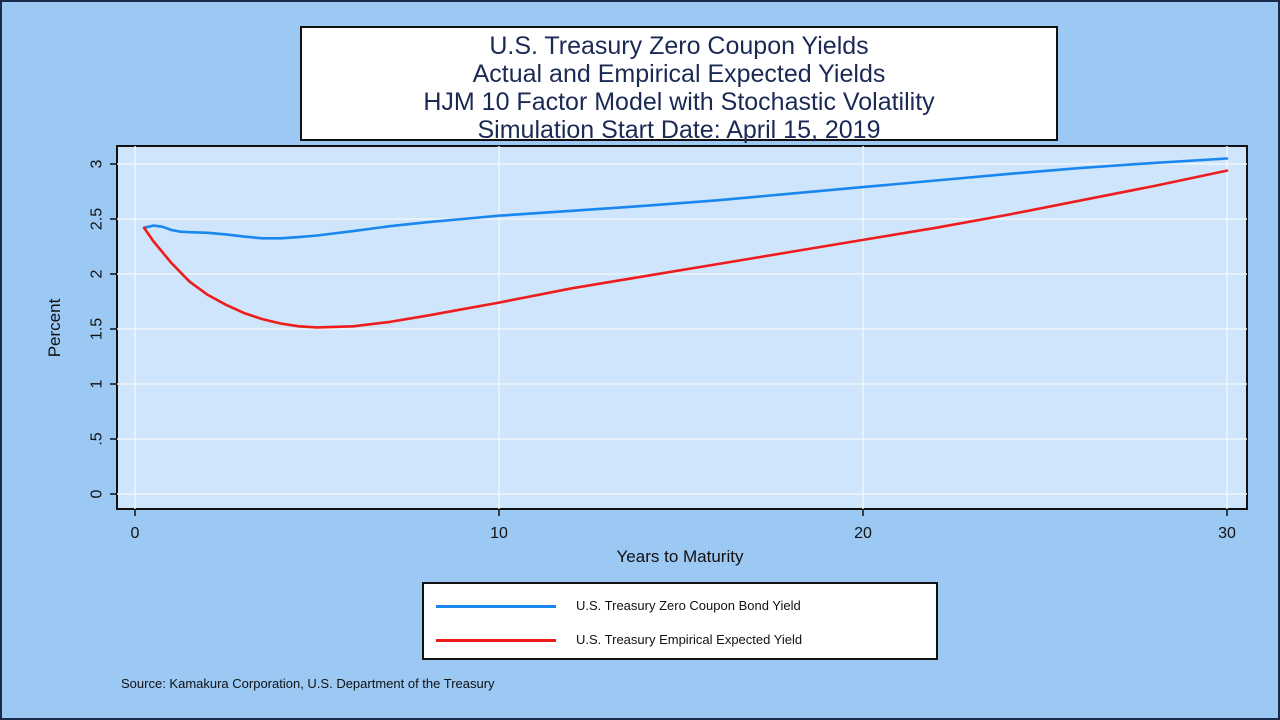  I want to click on chart-title-line-4: Simulation Start Date: April 15, 2019, so click(679, 130).